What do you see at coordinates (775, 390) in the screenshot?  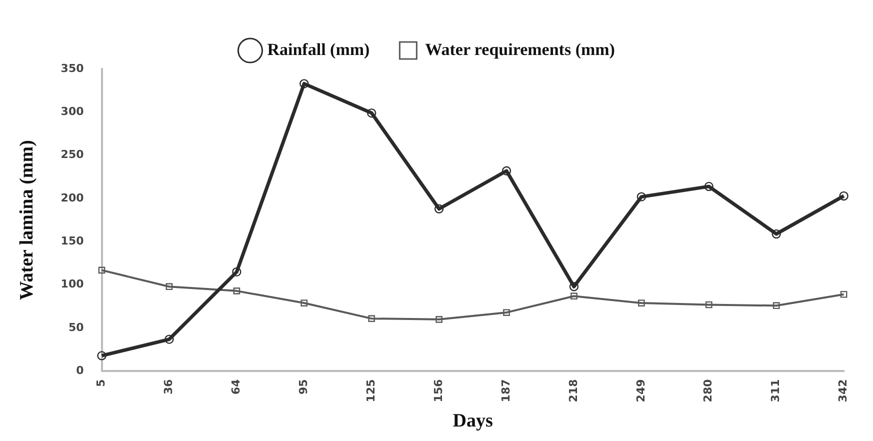 I see `x-tick-label: 311` at bounding box center [775, 390].